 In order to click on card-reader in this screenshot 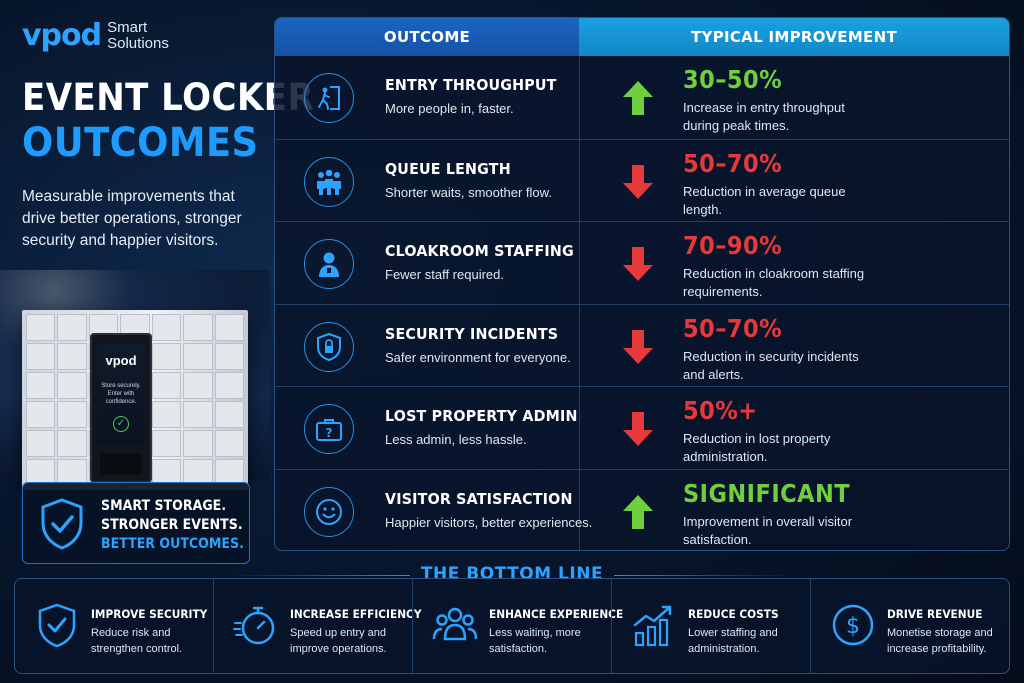, I will do `click(121, 464)`.